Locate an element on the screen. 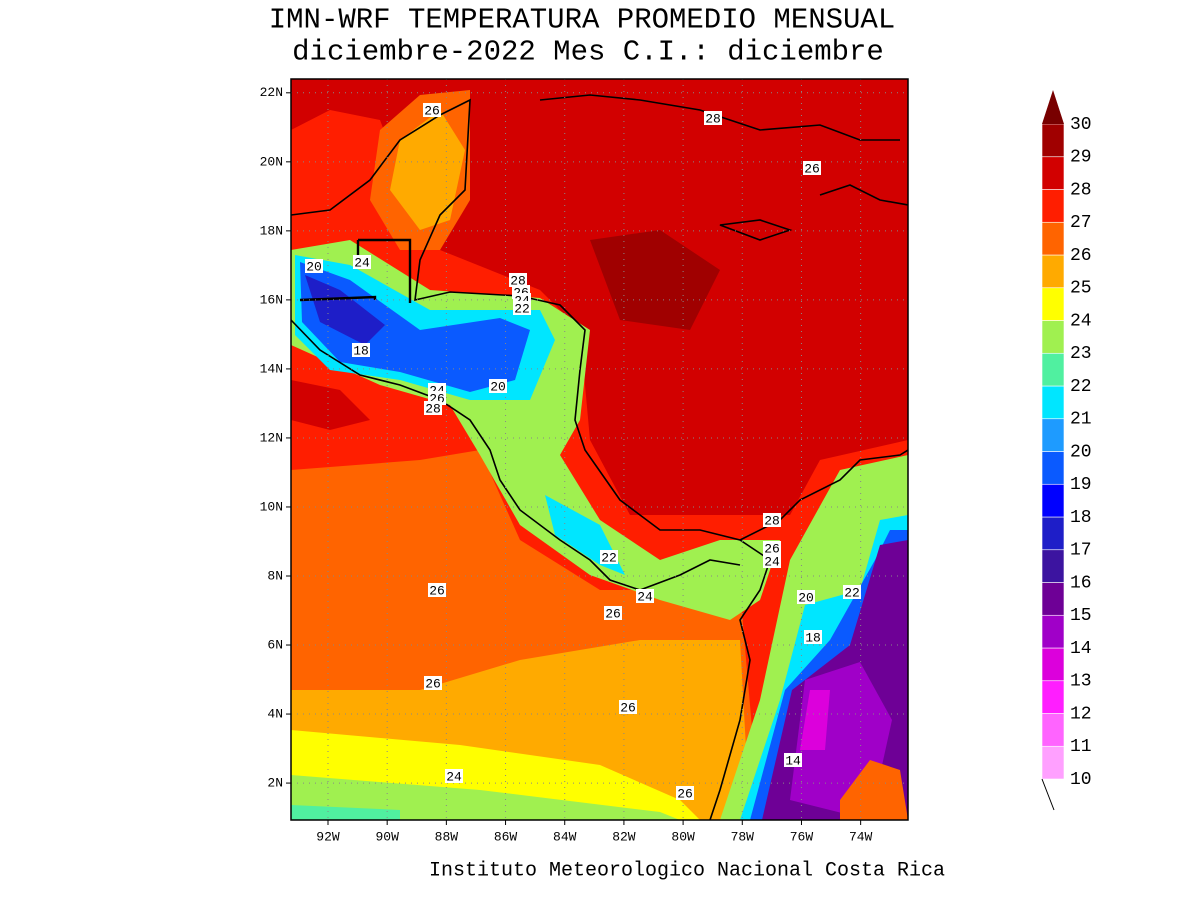  colorbar-tail is located at coordinates (1048, 794).